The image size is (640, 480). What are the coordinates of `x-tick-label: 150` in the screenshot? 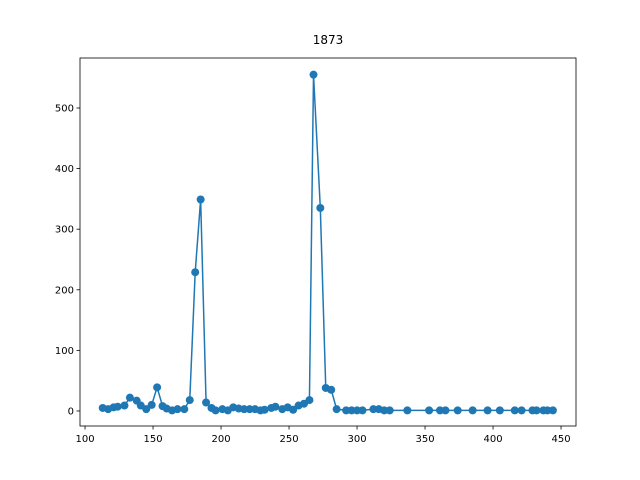 It's located at (152, 439).